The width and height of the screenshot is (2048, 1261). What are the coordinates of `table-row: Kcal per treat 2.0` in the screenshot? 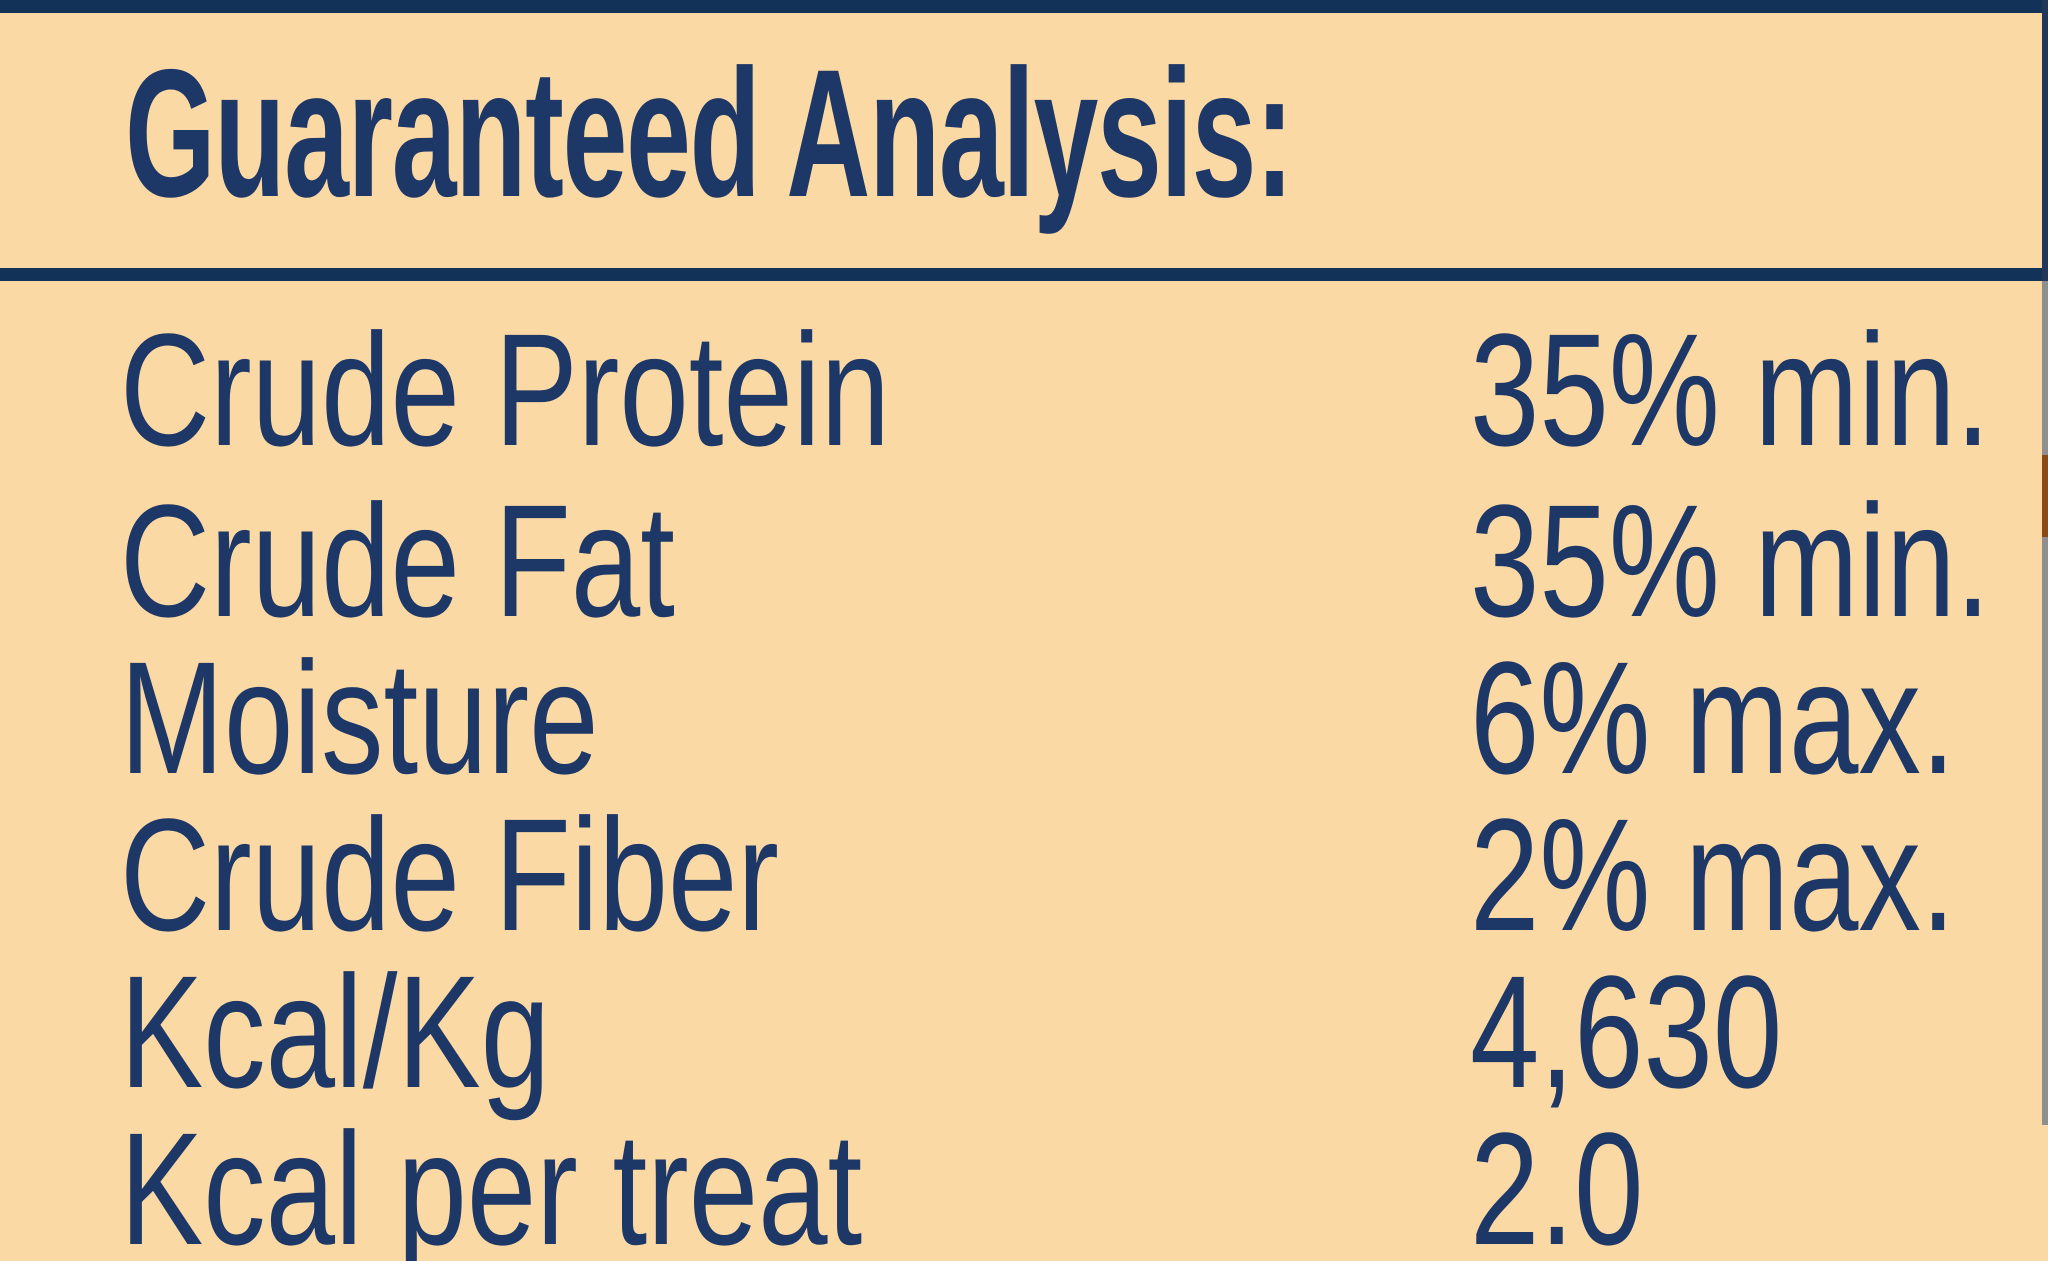 It's located at (1024, 1180).